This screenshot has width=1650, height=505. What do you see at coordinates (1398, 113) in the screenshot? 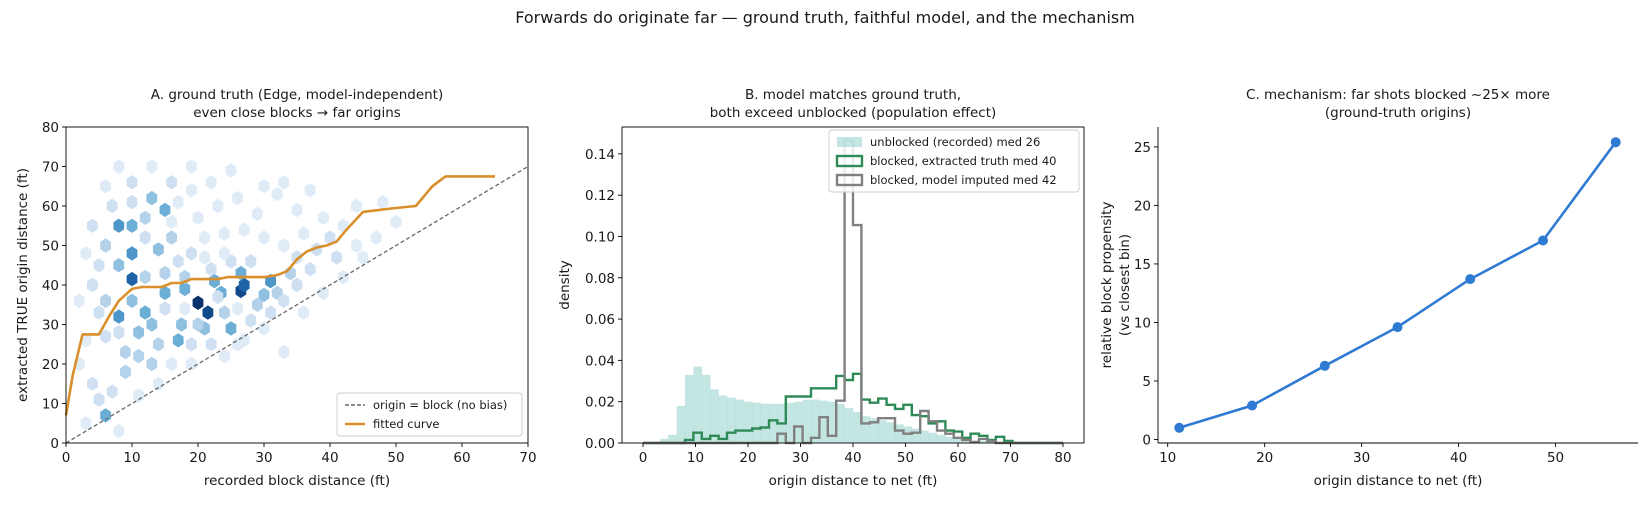
I see `panel-c-title-line-2: (ground-truth origins)` at bounding box center [1398, 113].